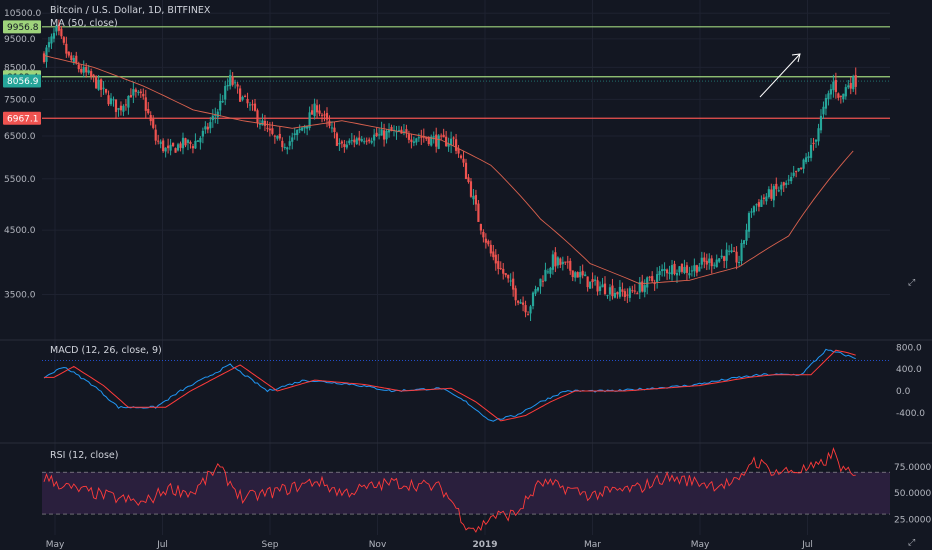  Describe the element at coordinates (449, 490) in the screenshot. I see `rsi-line` at that location.